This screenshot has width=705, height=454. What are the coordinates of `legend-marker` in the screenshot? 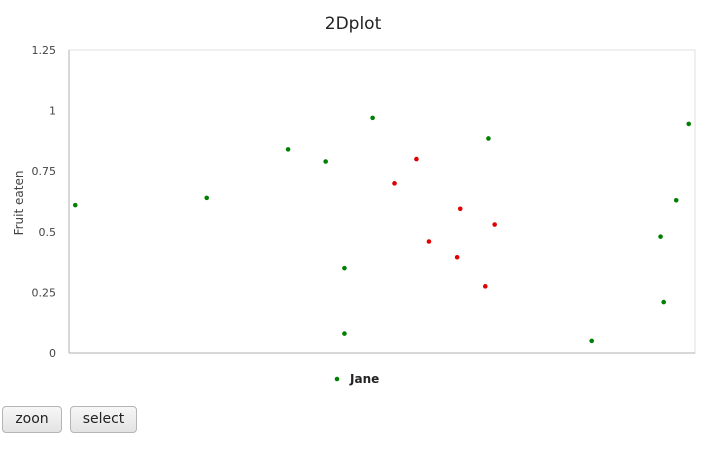 It's located at (337, 379).